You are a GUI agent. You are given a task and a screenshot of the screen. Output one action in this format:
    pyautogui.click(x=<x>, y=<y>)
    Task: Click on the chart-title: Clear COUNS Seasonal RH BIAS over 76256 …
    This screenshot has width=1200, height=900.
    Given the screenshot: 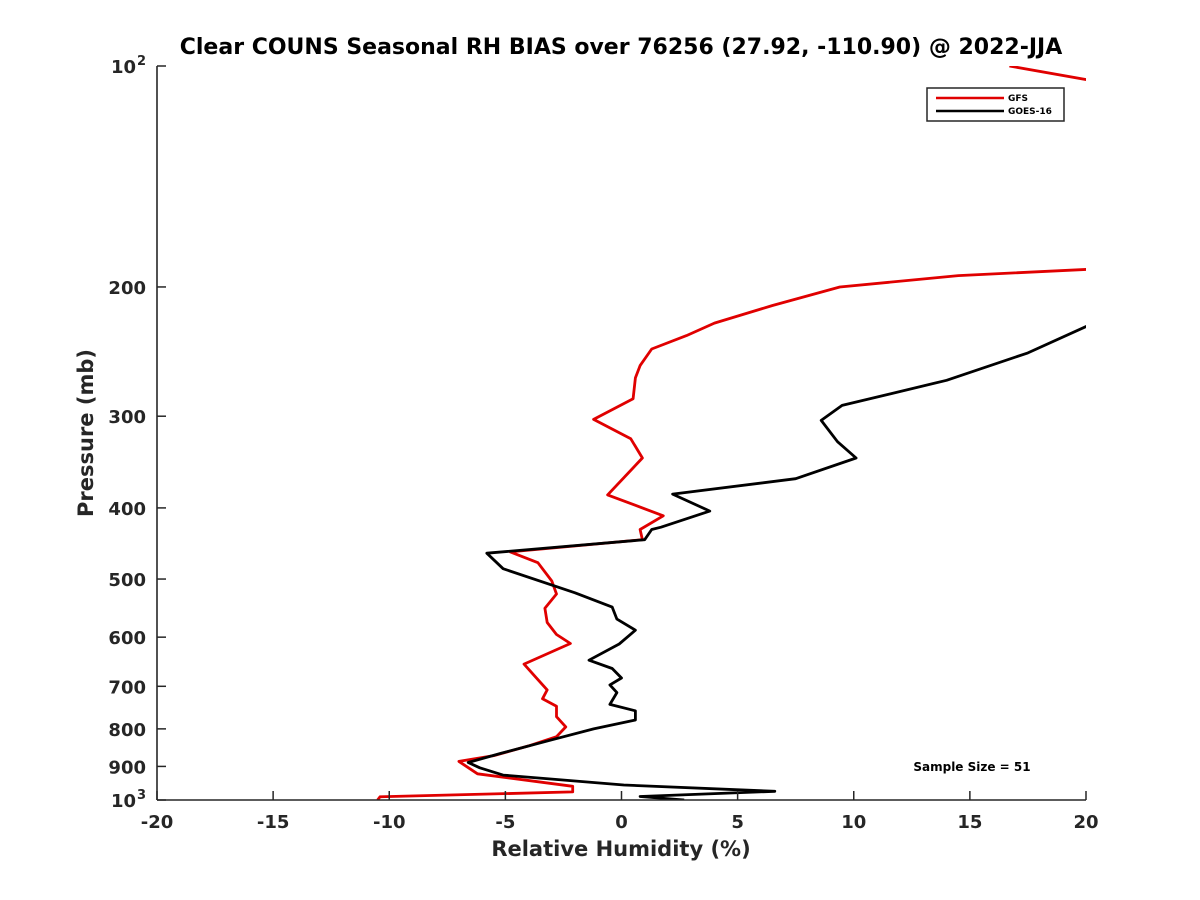 What is the action you would take?
    pyautogui.click(x=621, y=47)
    